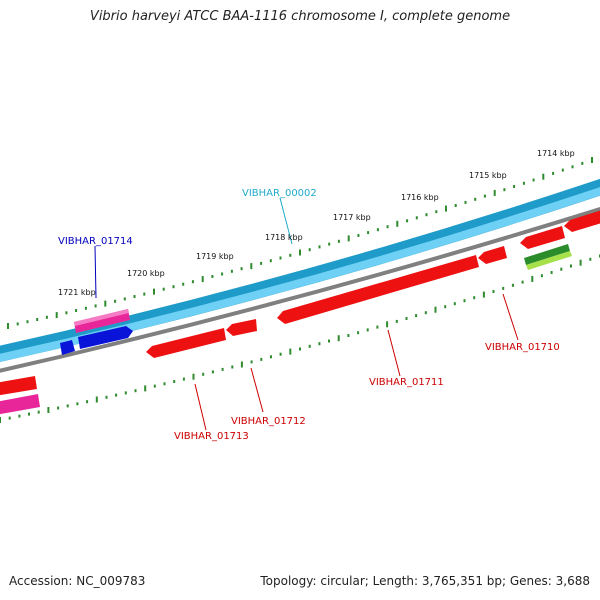  Describe the element at coordinates (522, 347) in the screenshot. I see `gene-label-vibhar-01710: VIBHAR_01710` at that location.